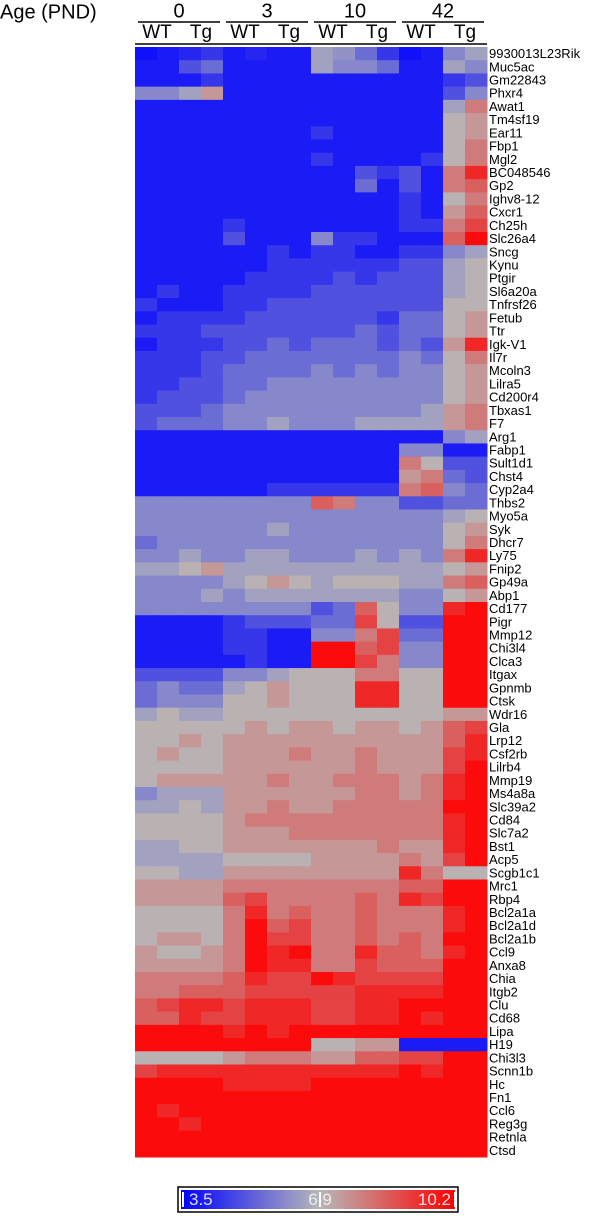  I want to click on row-label: Rbp4, so click(504, 899).